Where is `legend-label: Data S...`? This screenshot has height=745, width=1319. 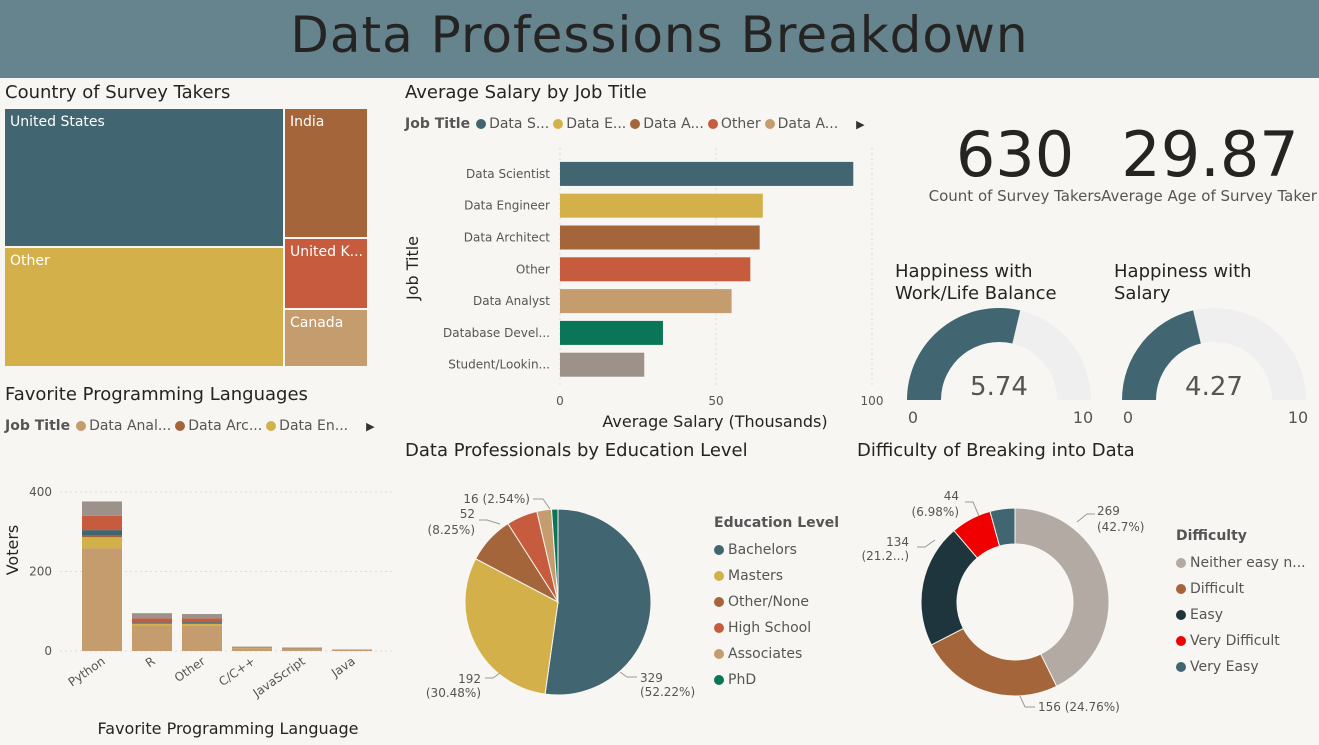
legend-label: Data S... is located at coordinates (519, 124).